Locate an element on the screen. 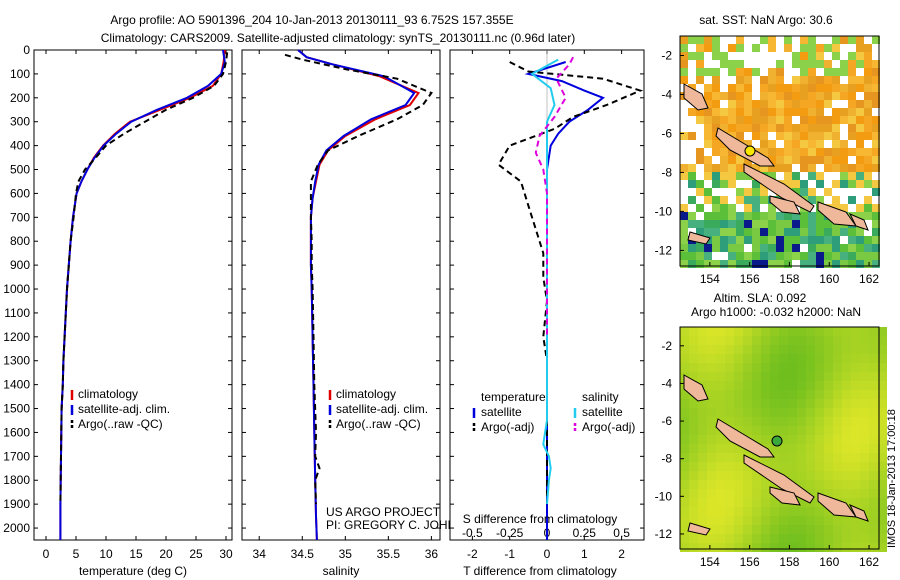 The height and width of the screenshot is (580, 900). map-x-tick-label: 162 is located at coordinates (869, 279).